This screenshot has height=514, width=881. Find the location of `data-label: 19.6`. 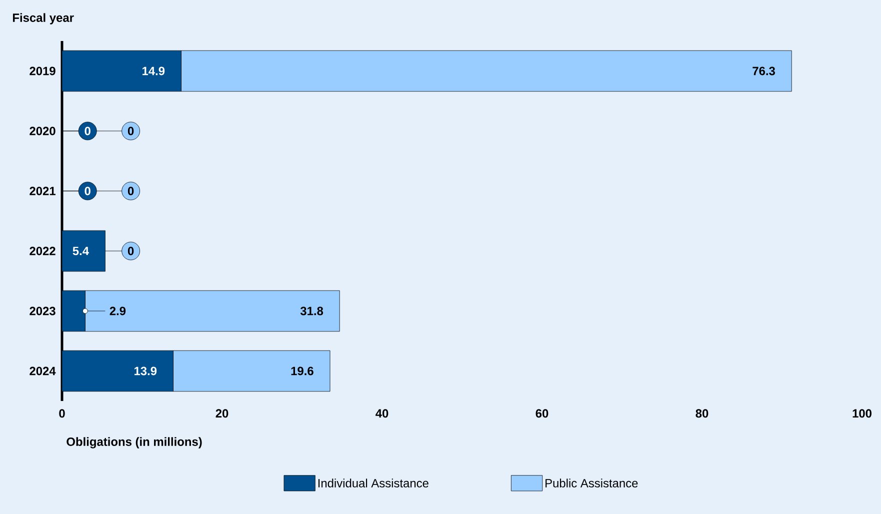

data-label: 19.6 is located at coordinates (302, 371).